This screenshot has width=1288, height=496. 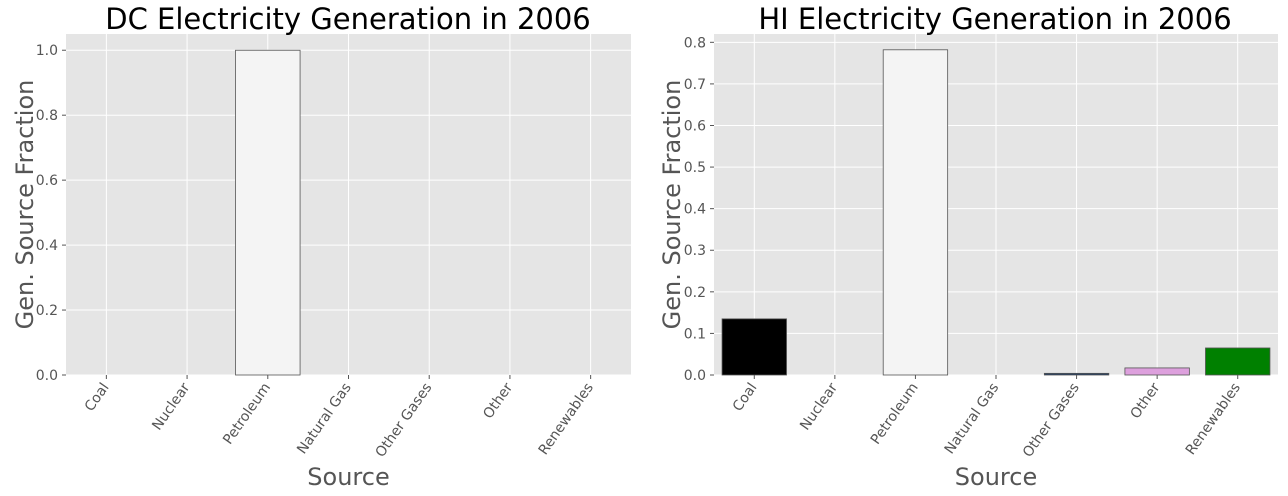 I want to click on bar-other-gases, so click(x=1076, y=374).